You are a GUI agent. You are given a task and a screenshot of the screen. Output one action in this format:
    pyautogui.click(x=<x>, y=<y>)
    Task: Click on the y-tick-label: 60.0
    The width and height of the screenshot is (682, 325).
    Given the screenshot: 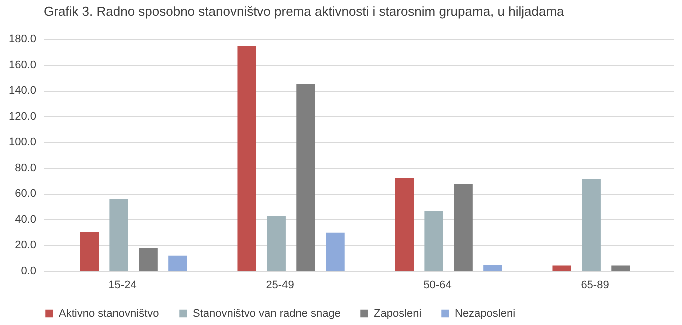 What is the action you would take?
    pyautogui.click(x=25, y=194)
    